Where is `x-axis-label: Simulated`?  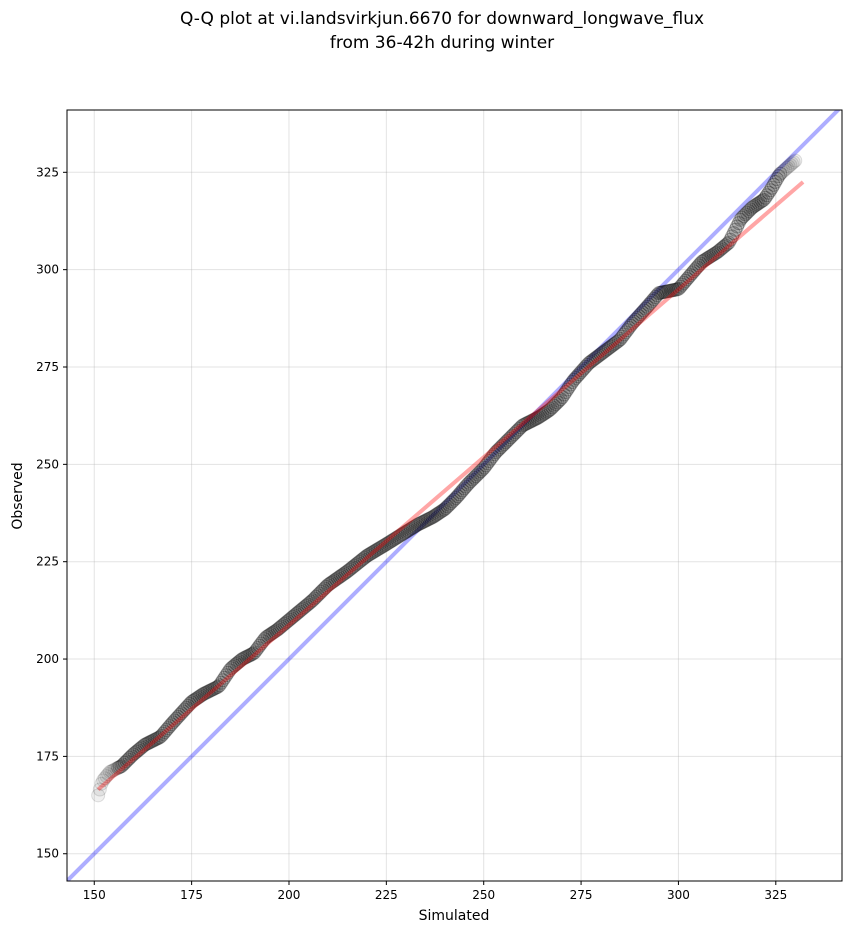 x-axis-label: Simulated is located at coordinates (454, 916).